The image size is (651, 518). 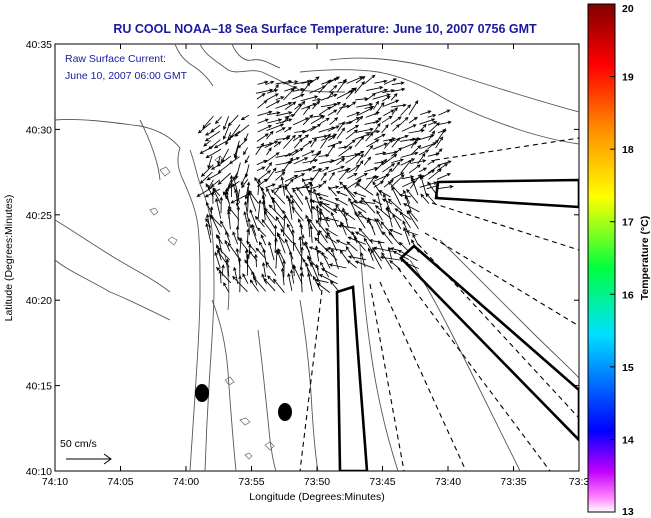 I want to click on colorbar-tick-label: 14, so click(x=628, y=440).